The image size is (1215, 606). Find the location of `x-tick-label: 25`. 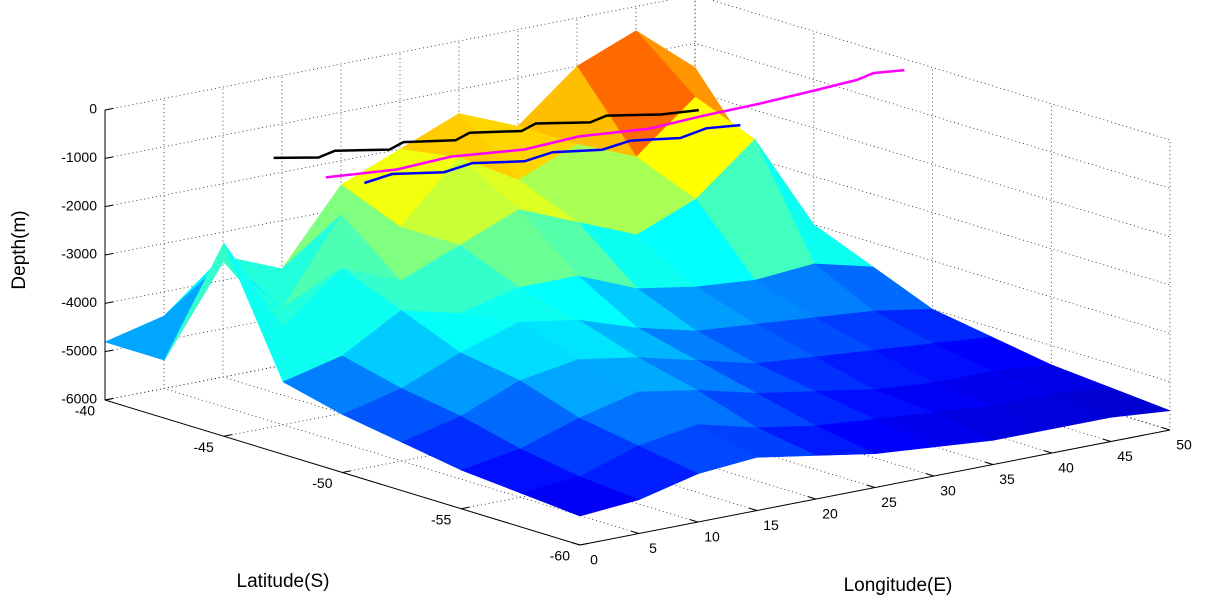

x-tick-label: 25 is located at coordinates (889, 502).